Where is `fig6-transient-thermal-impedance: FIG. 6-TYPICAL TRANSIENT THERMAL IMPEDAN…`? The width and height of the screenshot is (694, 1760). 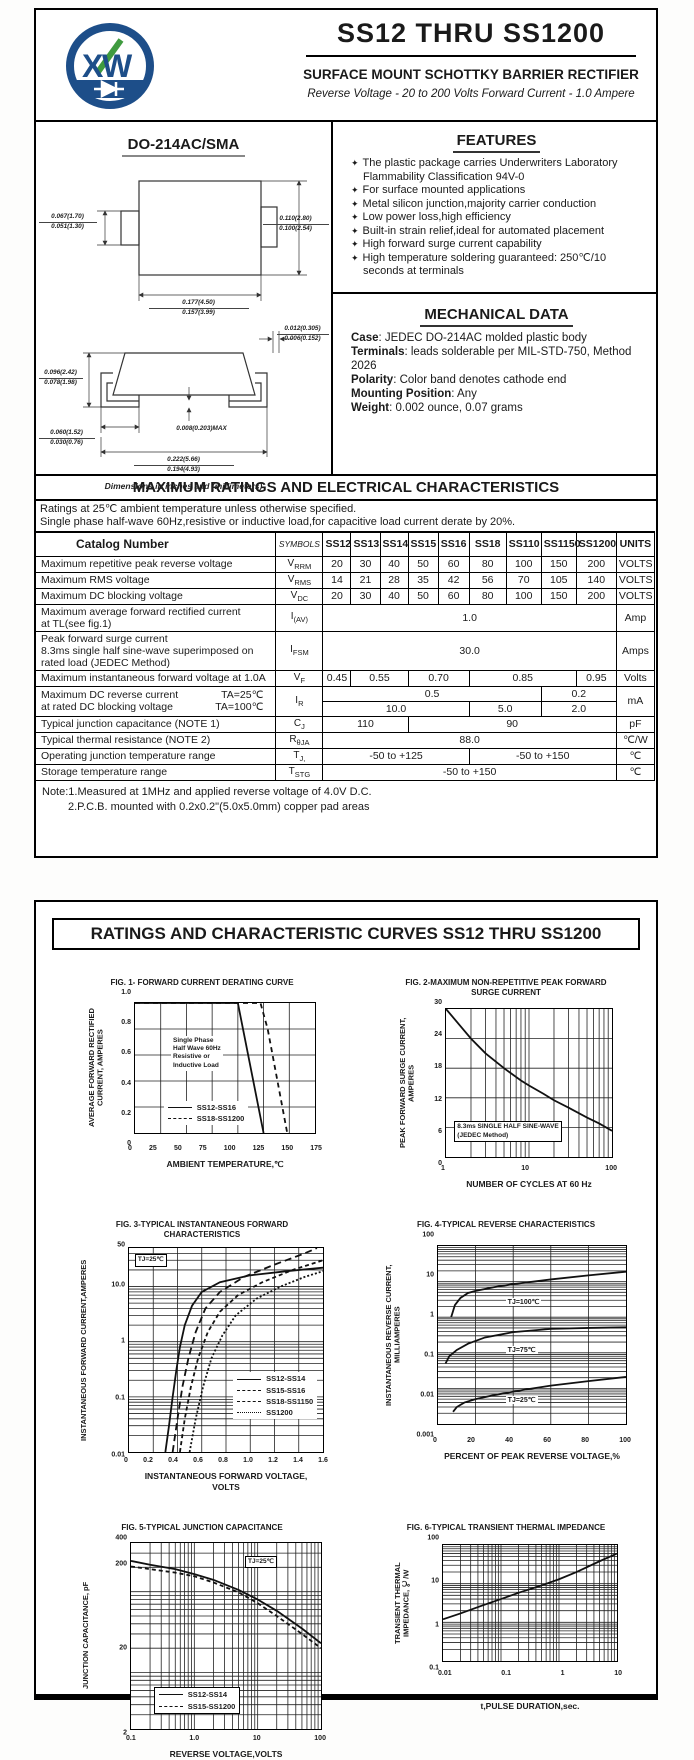 fig6-transient-thermal-impedance: FIG. 6-TYPICAL TRANSIENT THERMAL IMPEDAN… is located at coordinates (506, 1641).